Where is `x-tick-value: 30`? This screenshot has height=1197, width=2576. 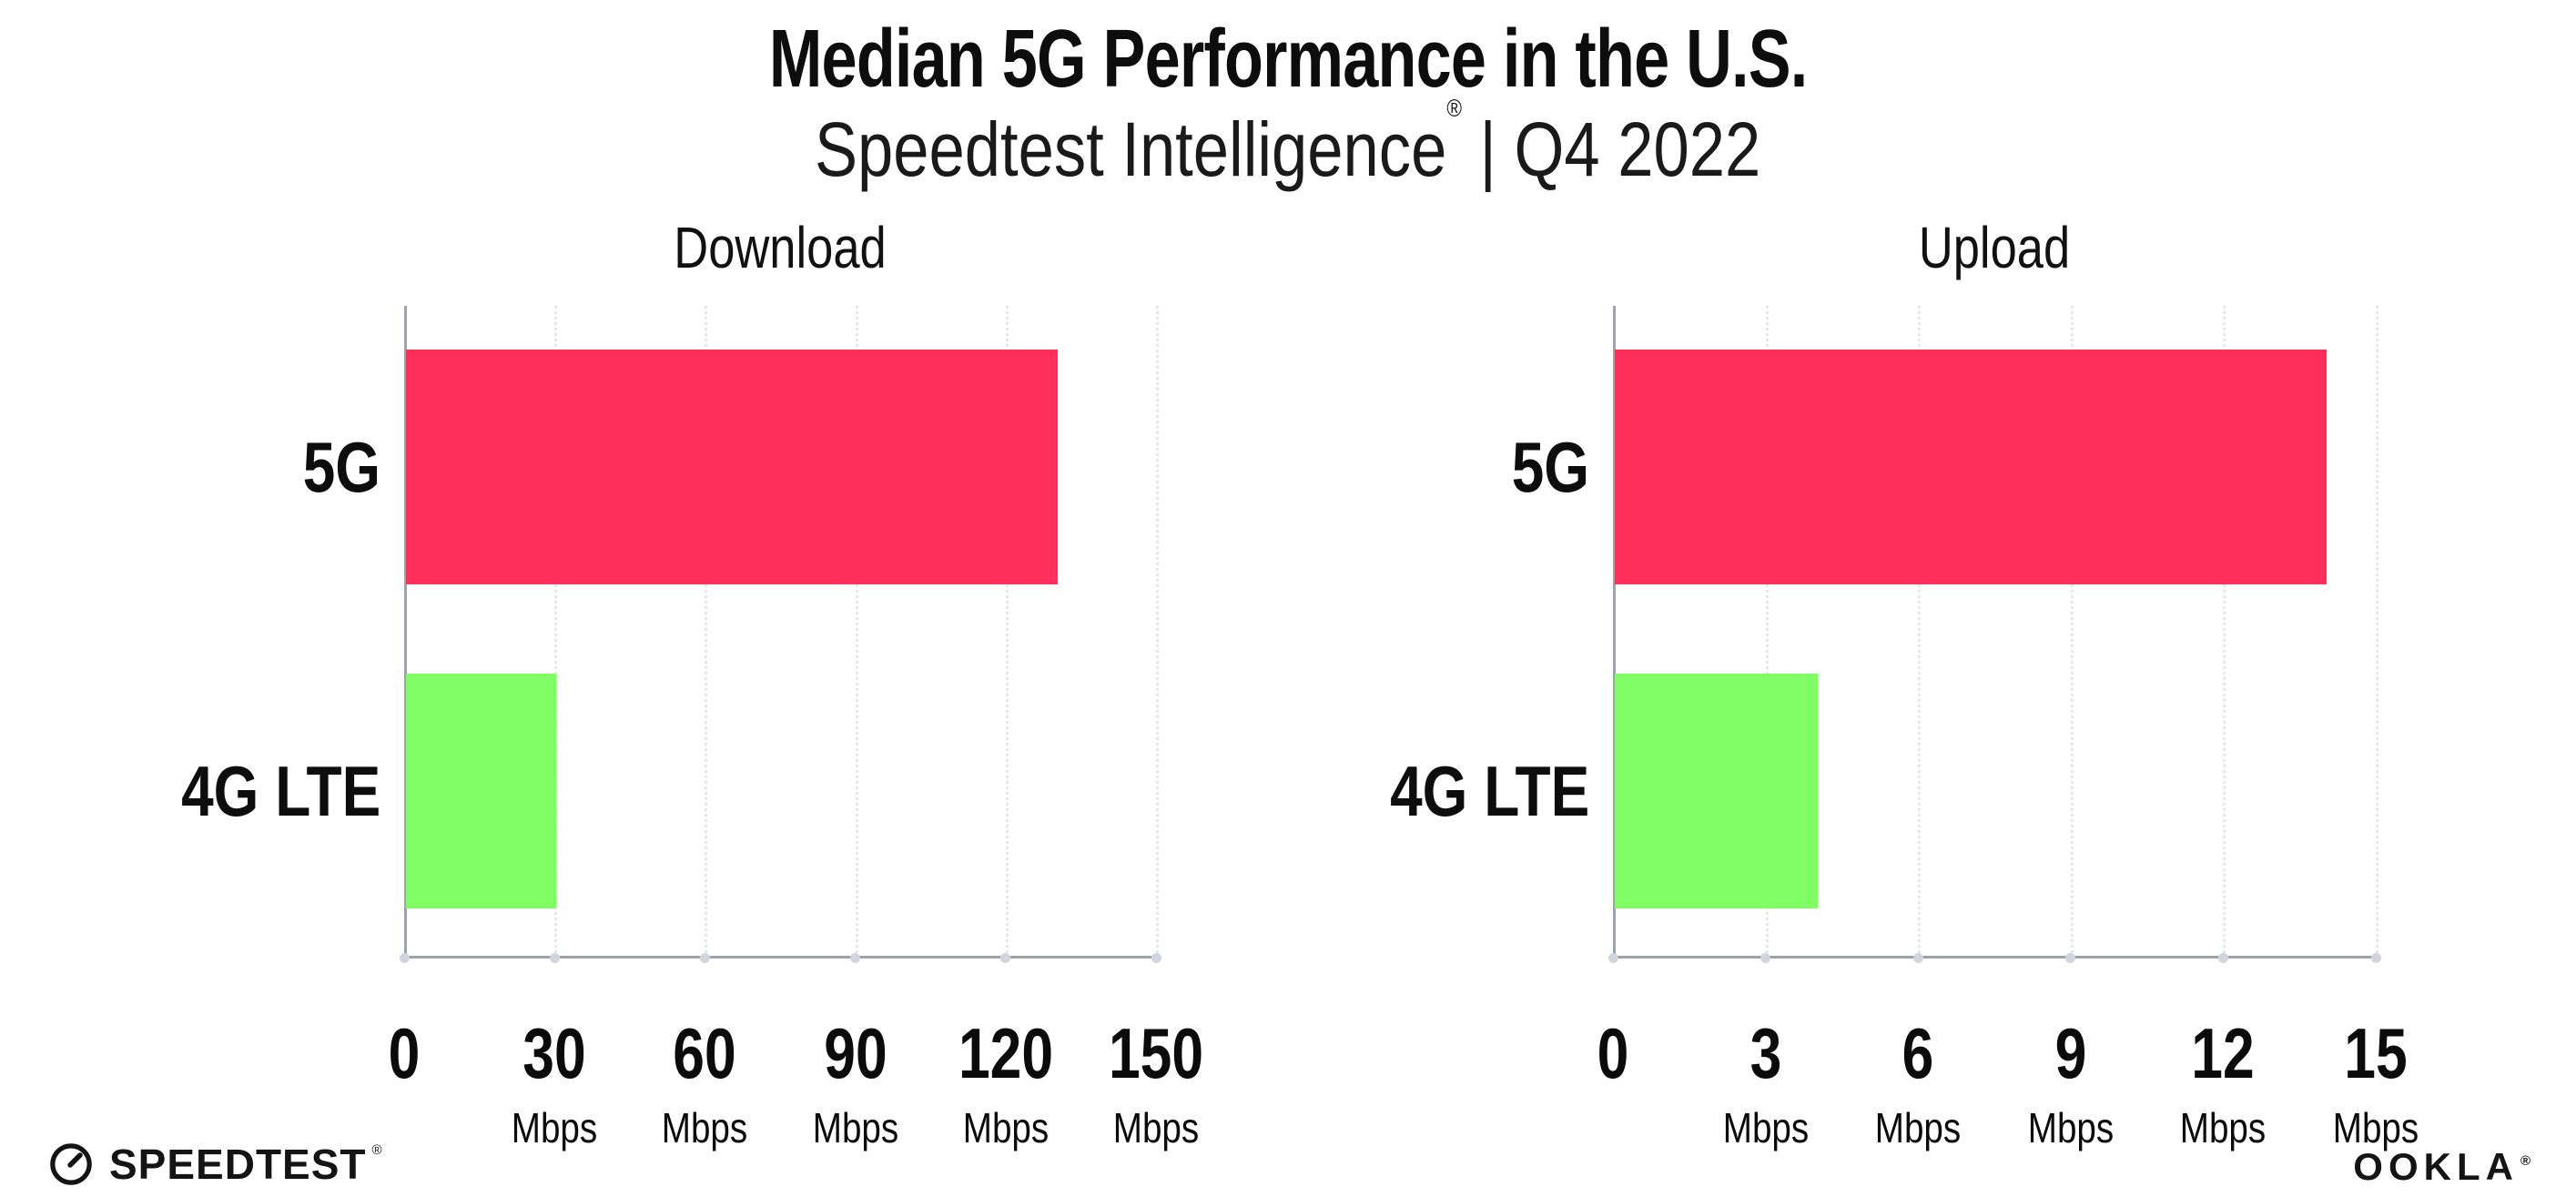
x-tick-value: 30 is located at coordinates (554, 1053).